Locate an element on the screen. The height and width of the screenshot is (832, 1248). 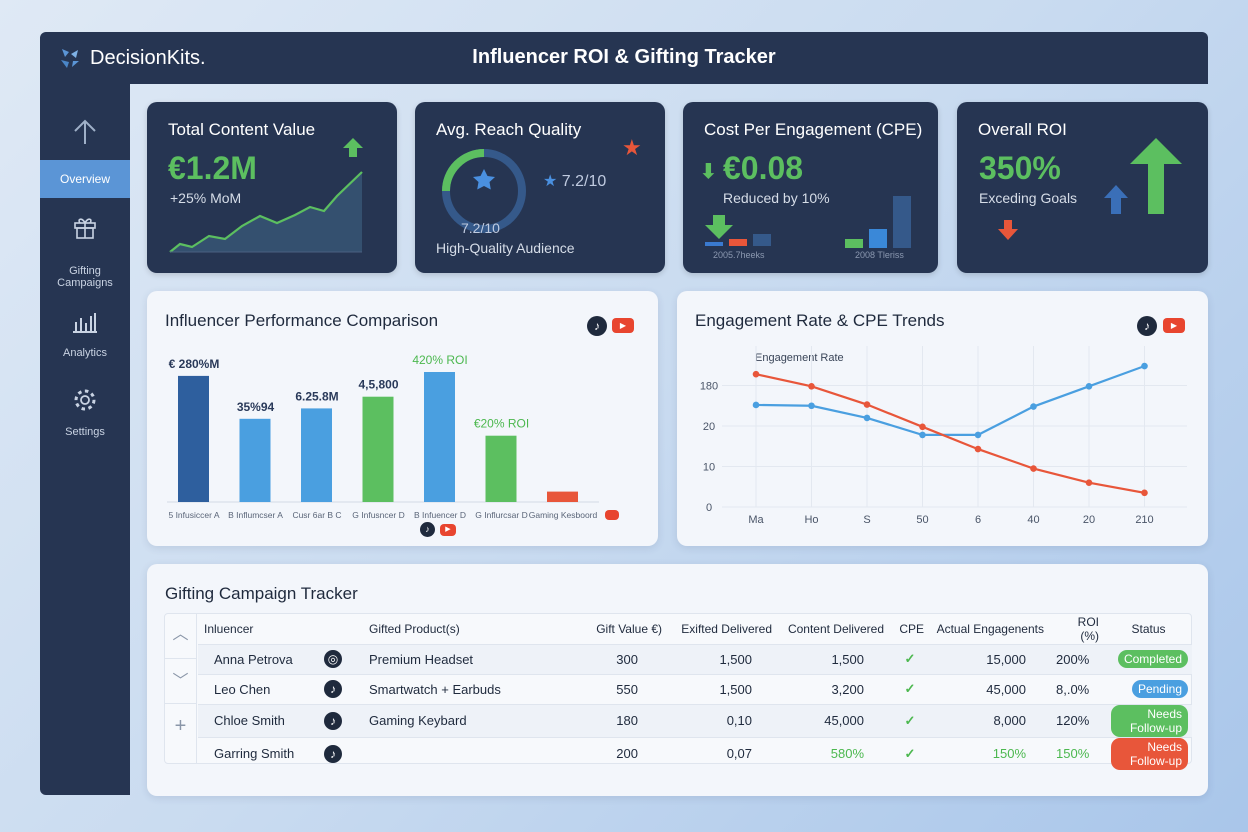
sidebar-item-overview: Overview is located at coordinates (85, 179).